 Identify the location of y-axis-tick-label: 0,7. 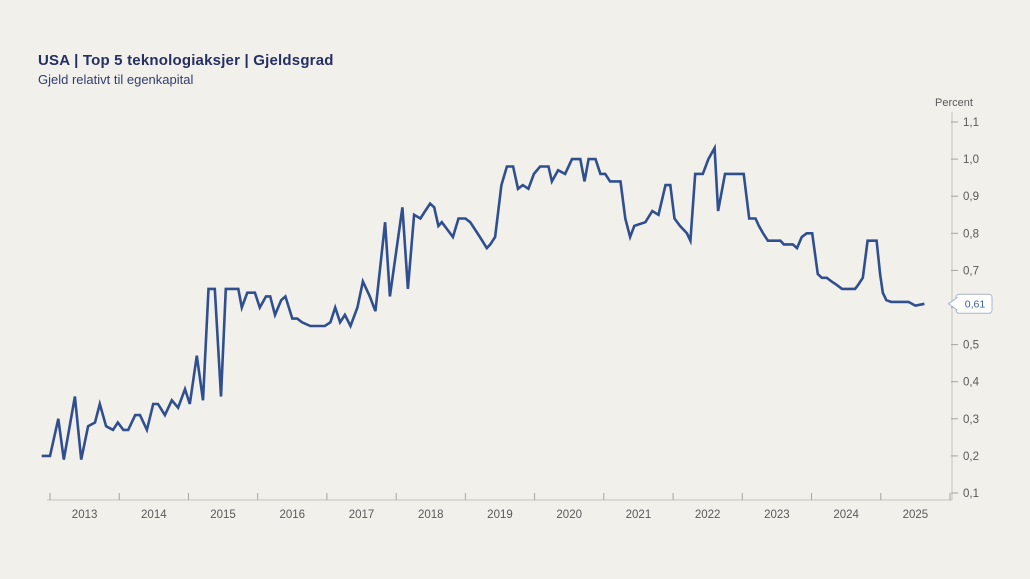
(971, 271).